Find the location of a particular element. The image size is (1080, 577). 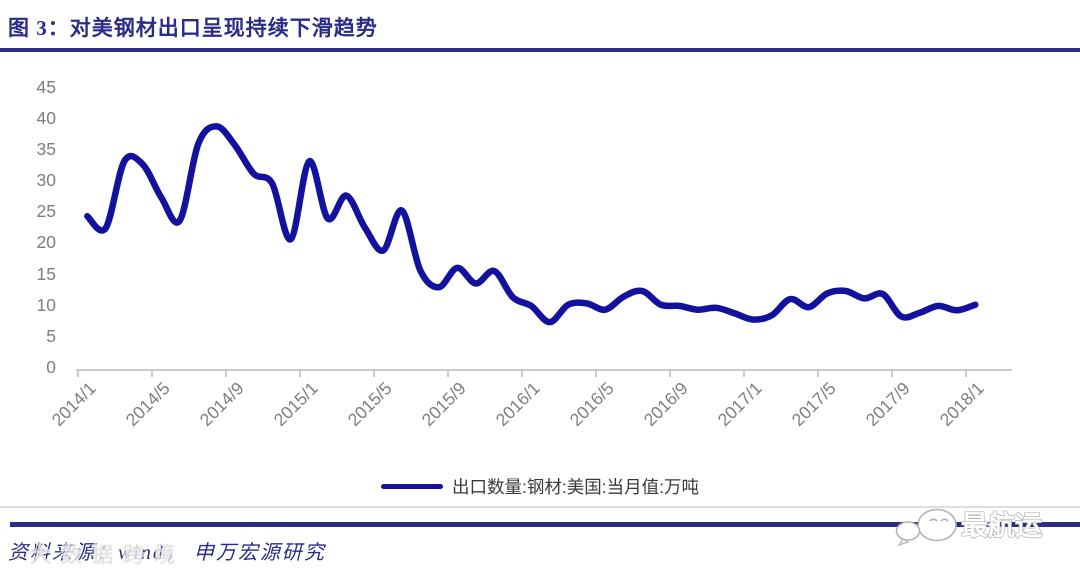

title-underline is located at coordinates (540, 50).